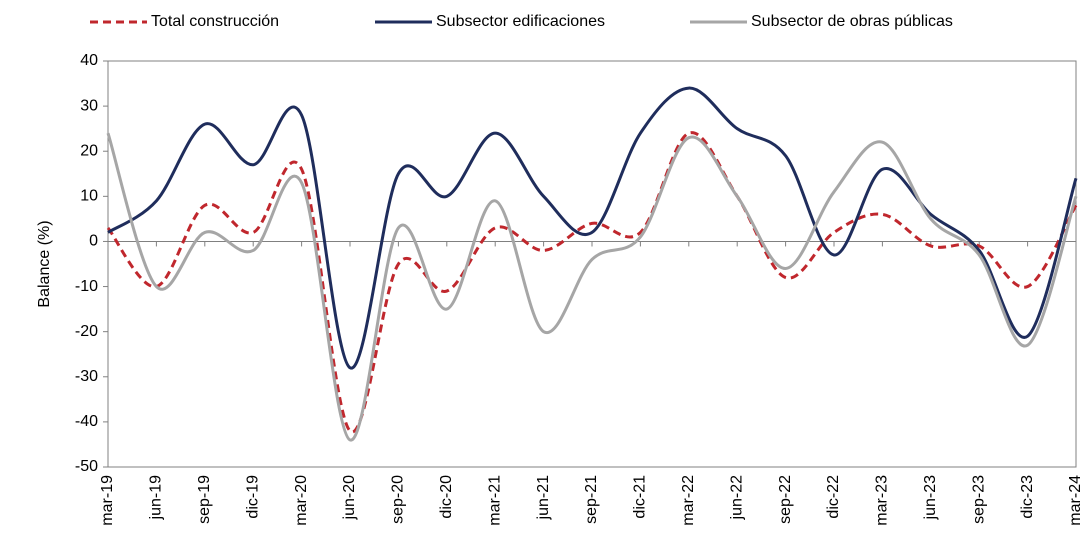  What do you see at coordinates (543, 498) in the screenshot?
I see `x-tick-label: jun-21` at bounding box center [543, 498].